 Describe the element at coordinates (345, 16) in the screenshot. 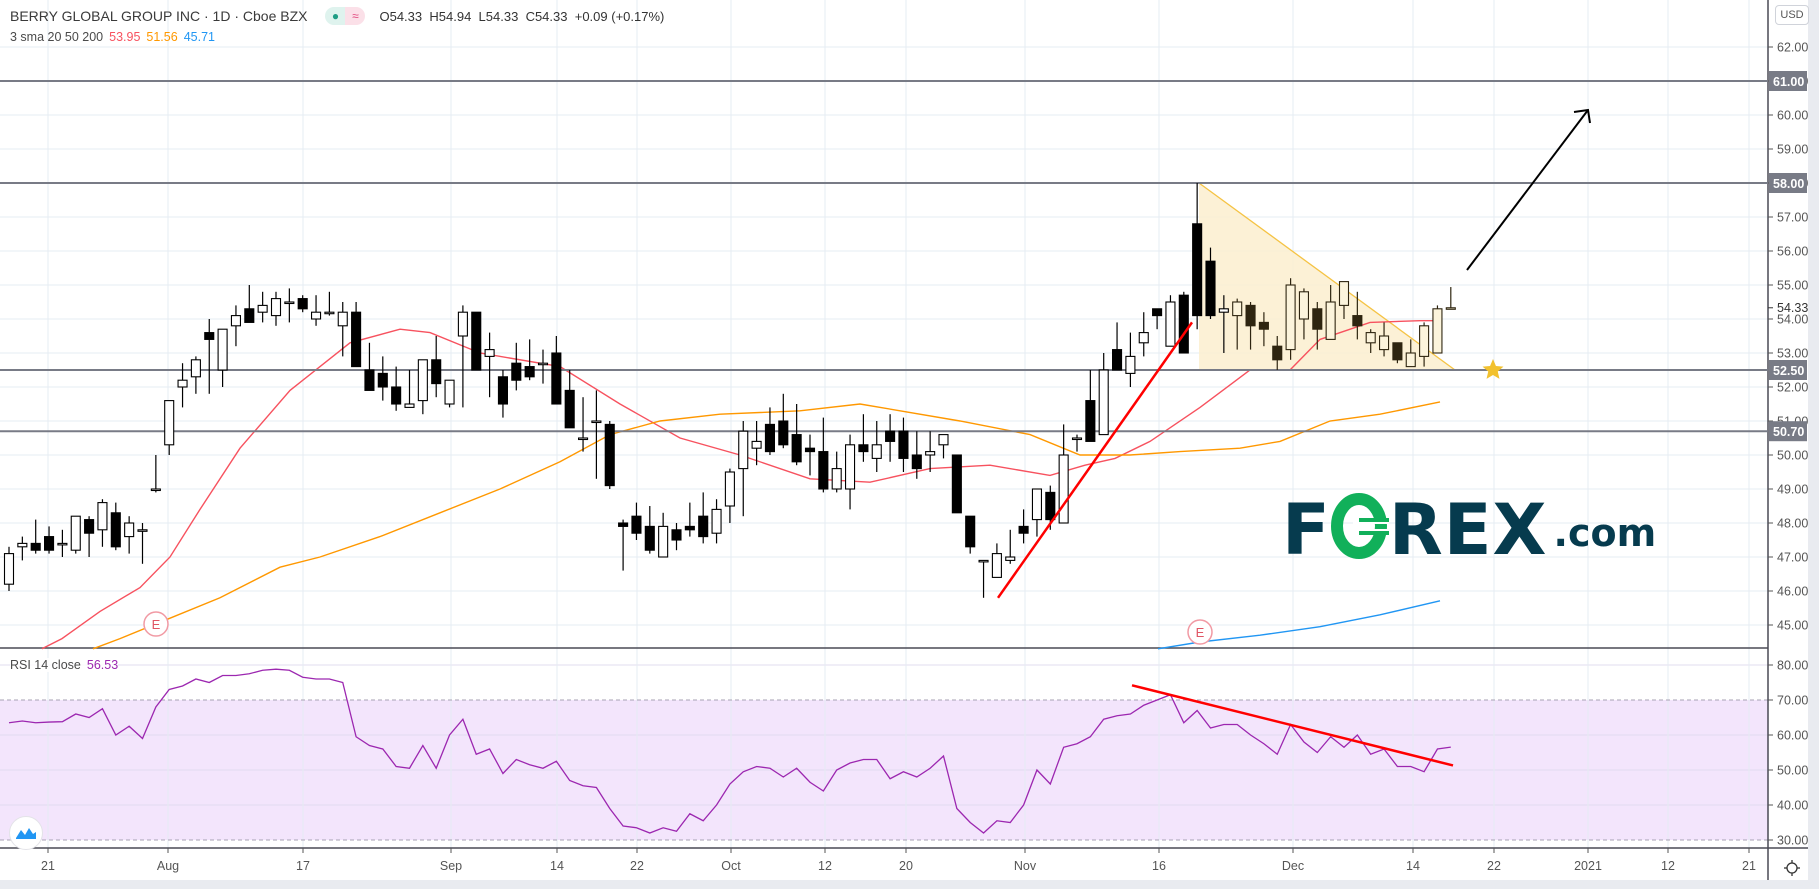

I see `status-pill: ● ≈` at that location.